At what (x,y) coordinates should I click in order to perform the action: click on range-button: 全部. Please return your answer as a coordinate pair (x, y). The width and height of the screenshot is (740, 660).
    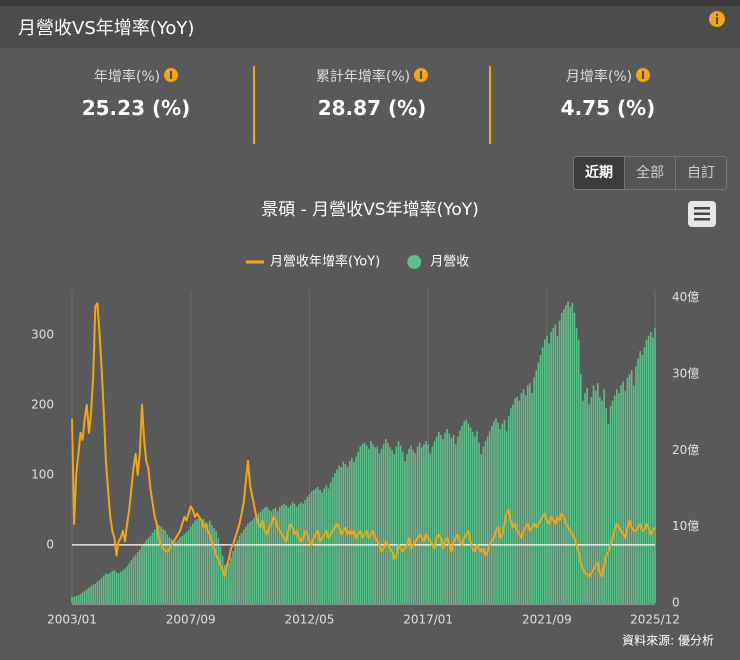
    Looking at the image, I should click on (649, 173).